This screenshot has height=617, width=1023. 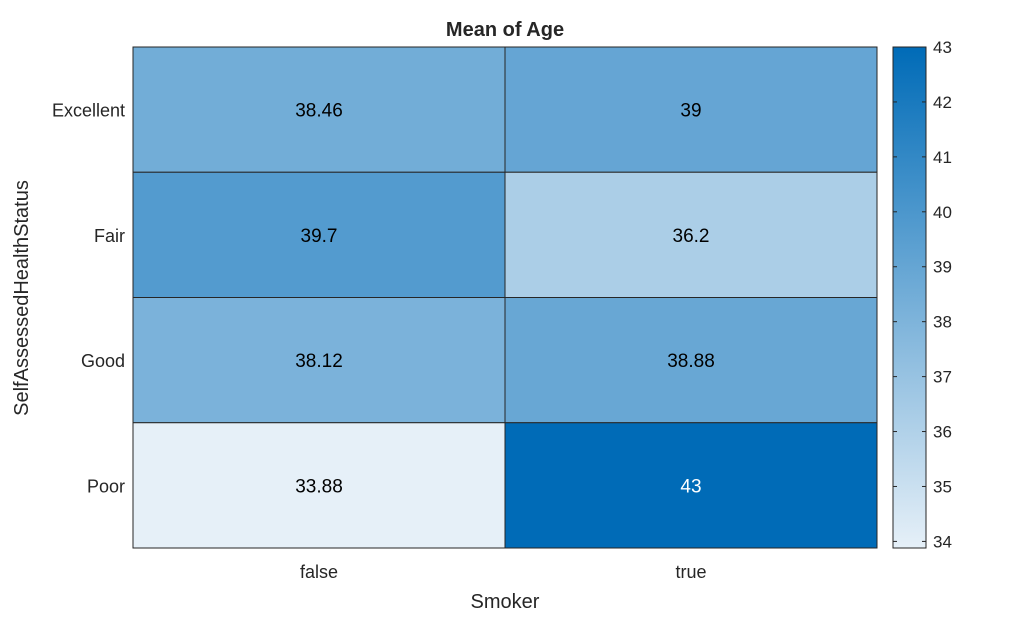 I want to click on y-tick-label: Excellent, so click(x=88, y=111).